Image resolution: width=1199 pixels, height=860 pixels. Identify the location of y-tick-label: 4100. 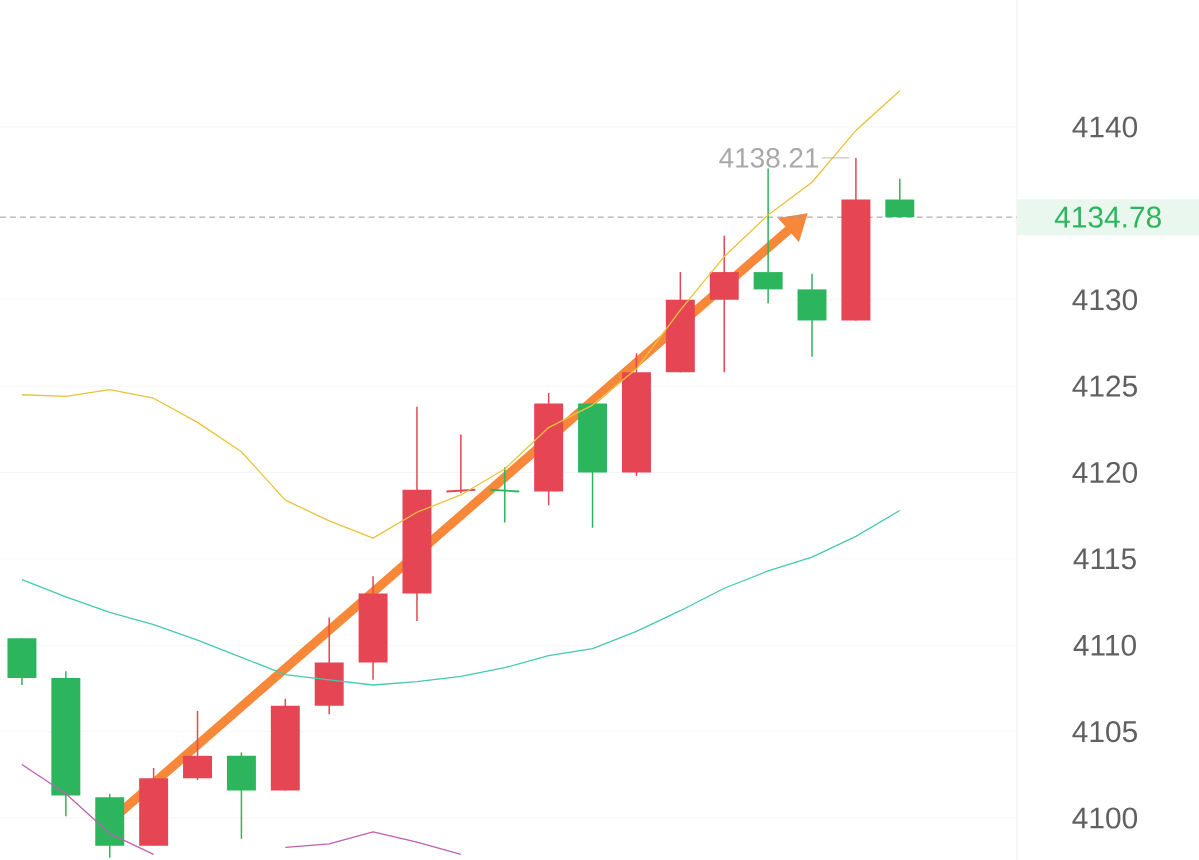
(1105, 818).